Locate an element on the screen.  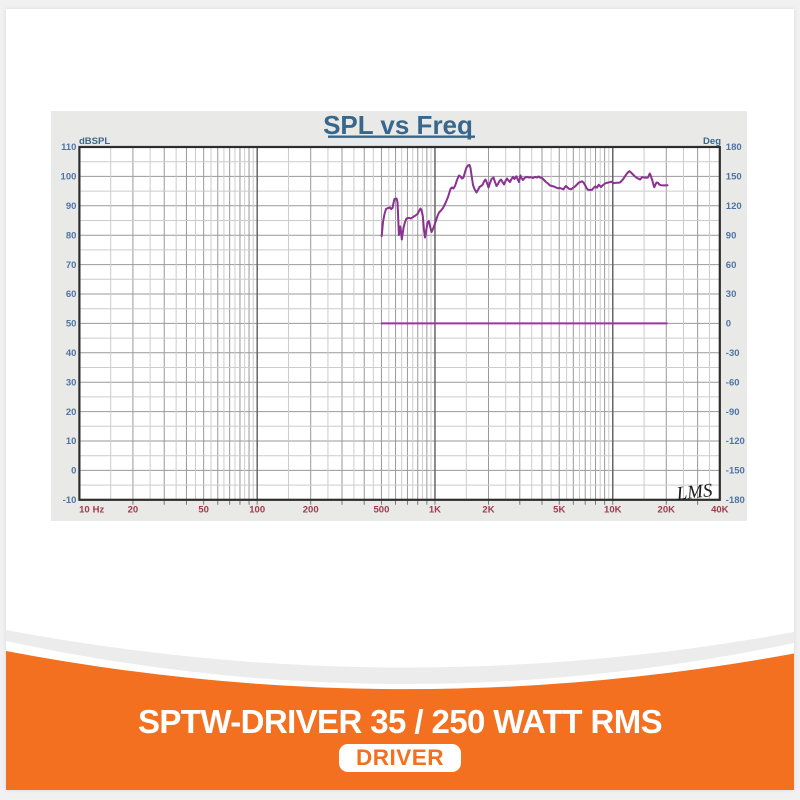
svg-text: 110 is located at coordinates (68, 147).